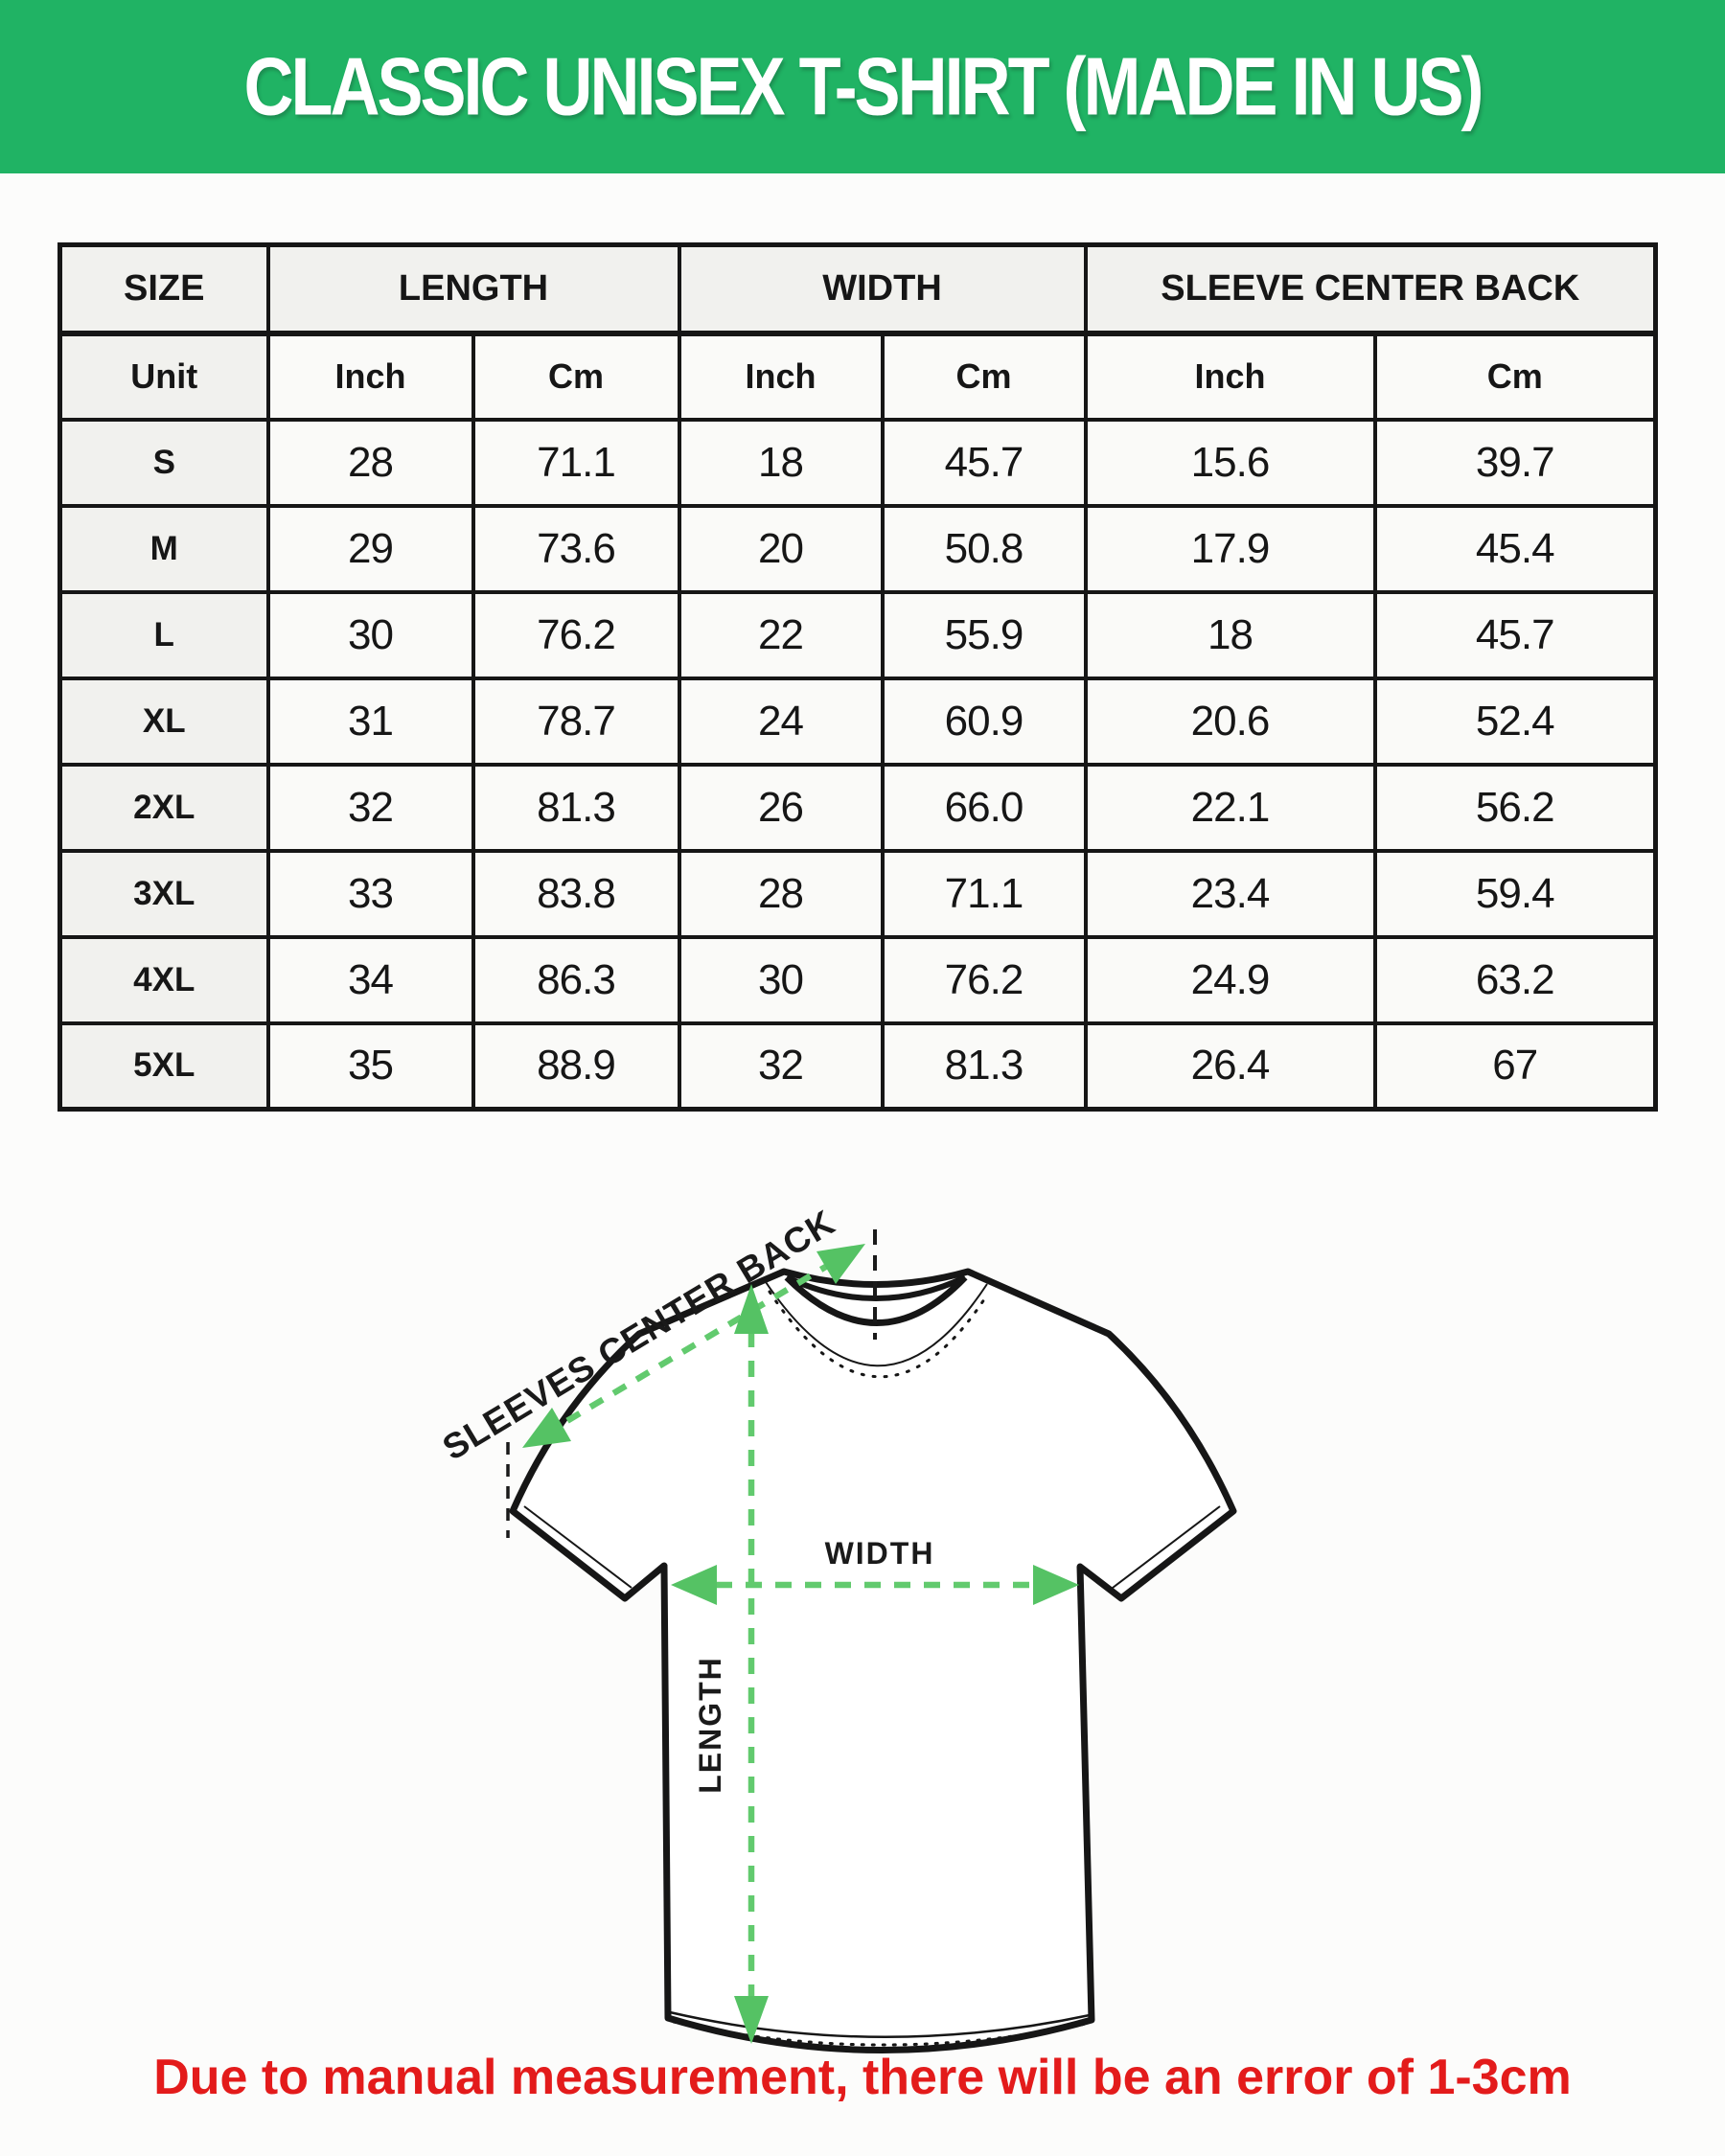 The image size is (1725, 2156). Describe the element at coordinates (164, 548) in the screenshot. I see `size-label: M` at that location.